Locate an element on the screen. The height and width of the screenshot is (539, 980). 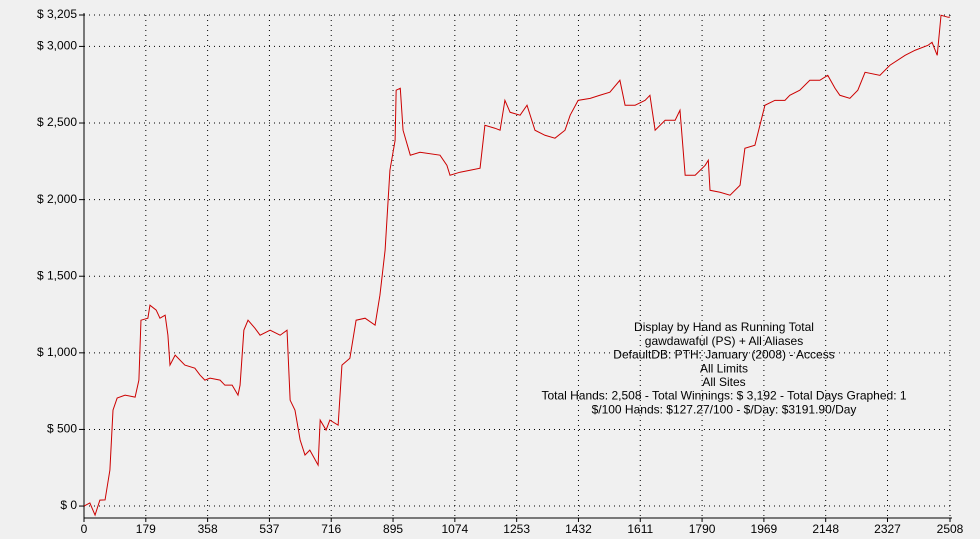
y-tick-label: $ 2,000 is located at coordinates (57, 199).